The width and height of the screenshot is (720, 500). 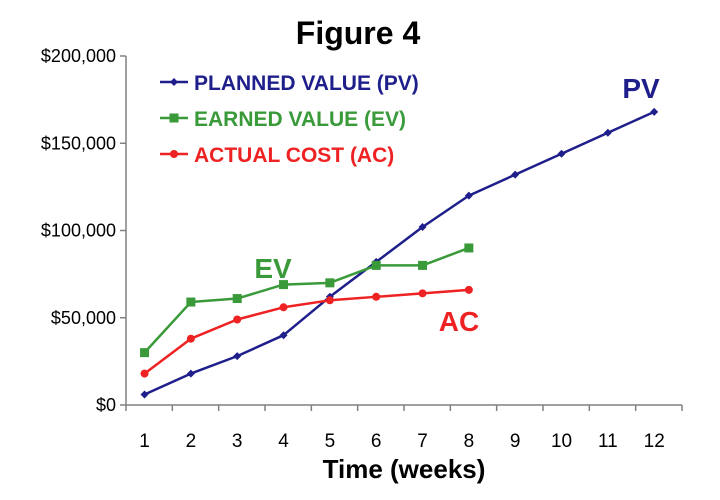 I want to click on x-tick-label: 9, so click(x=515, y=441).